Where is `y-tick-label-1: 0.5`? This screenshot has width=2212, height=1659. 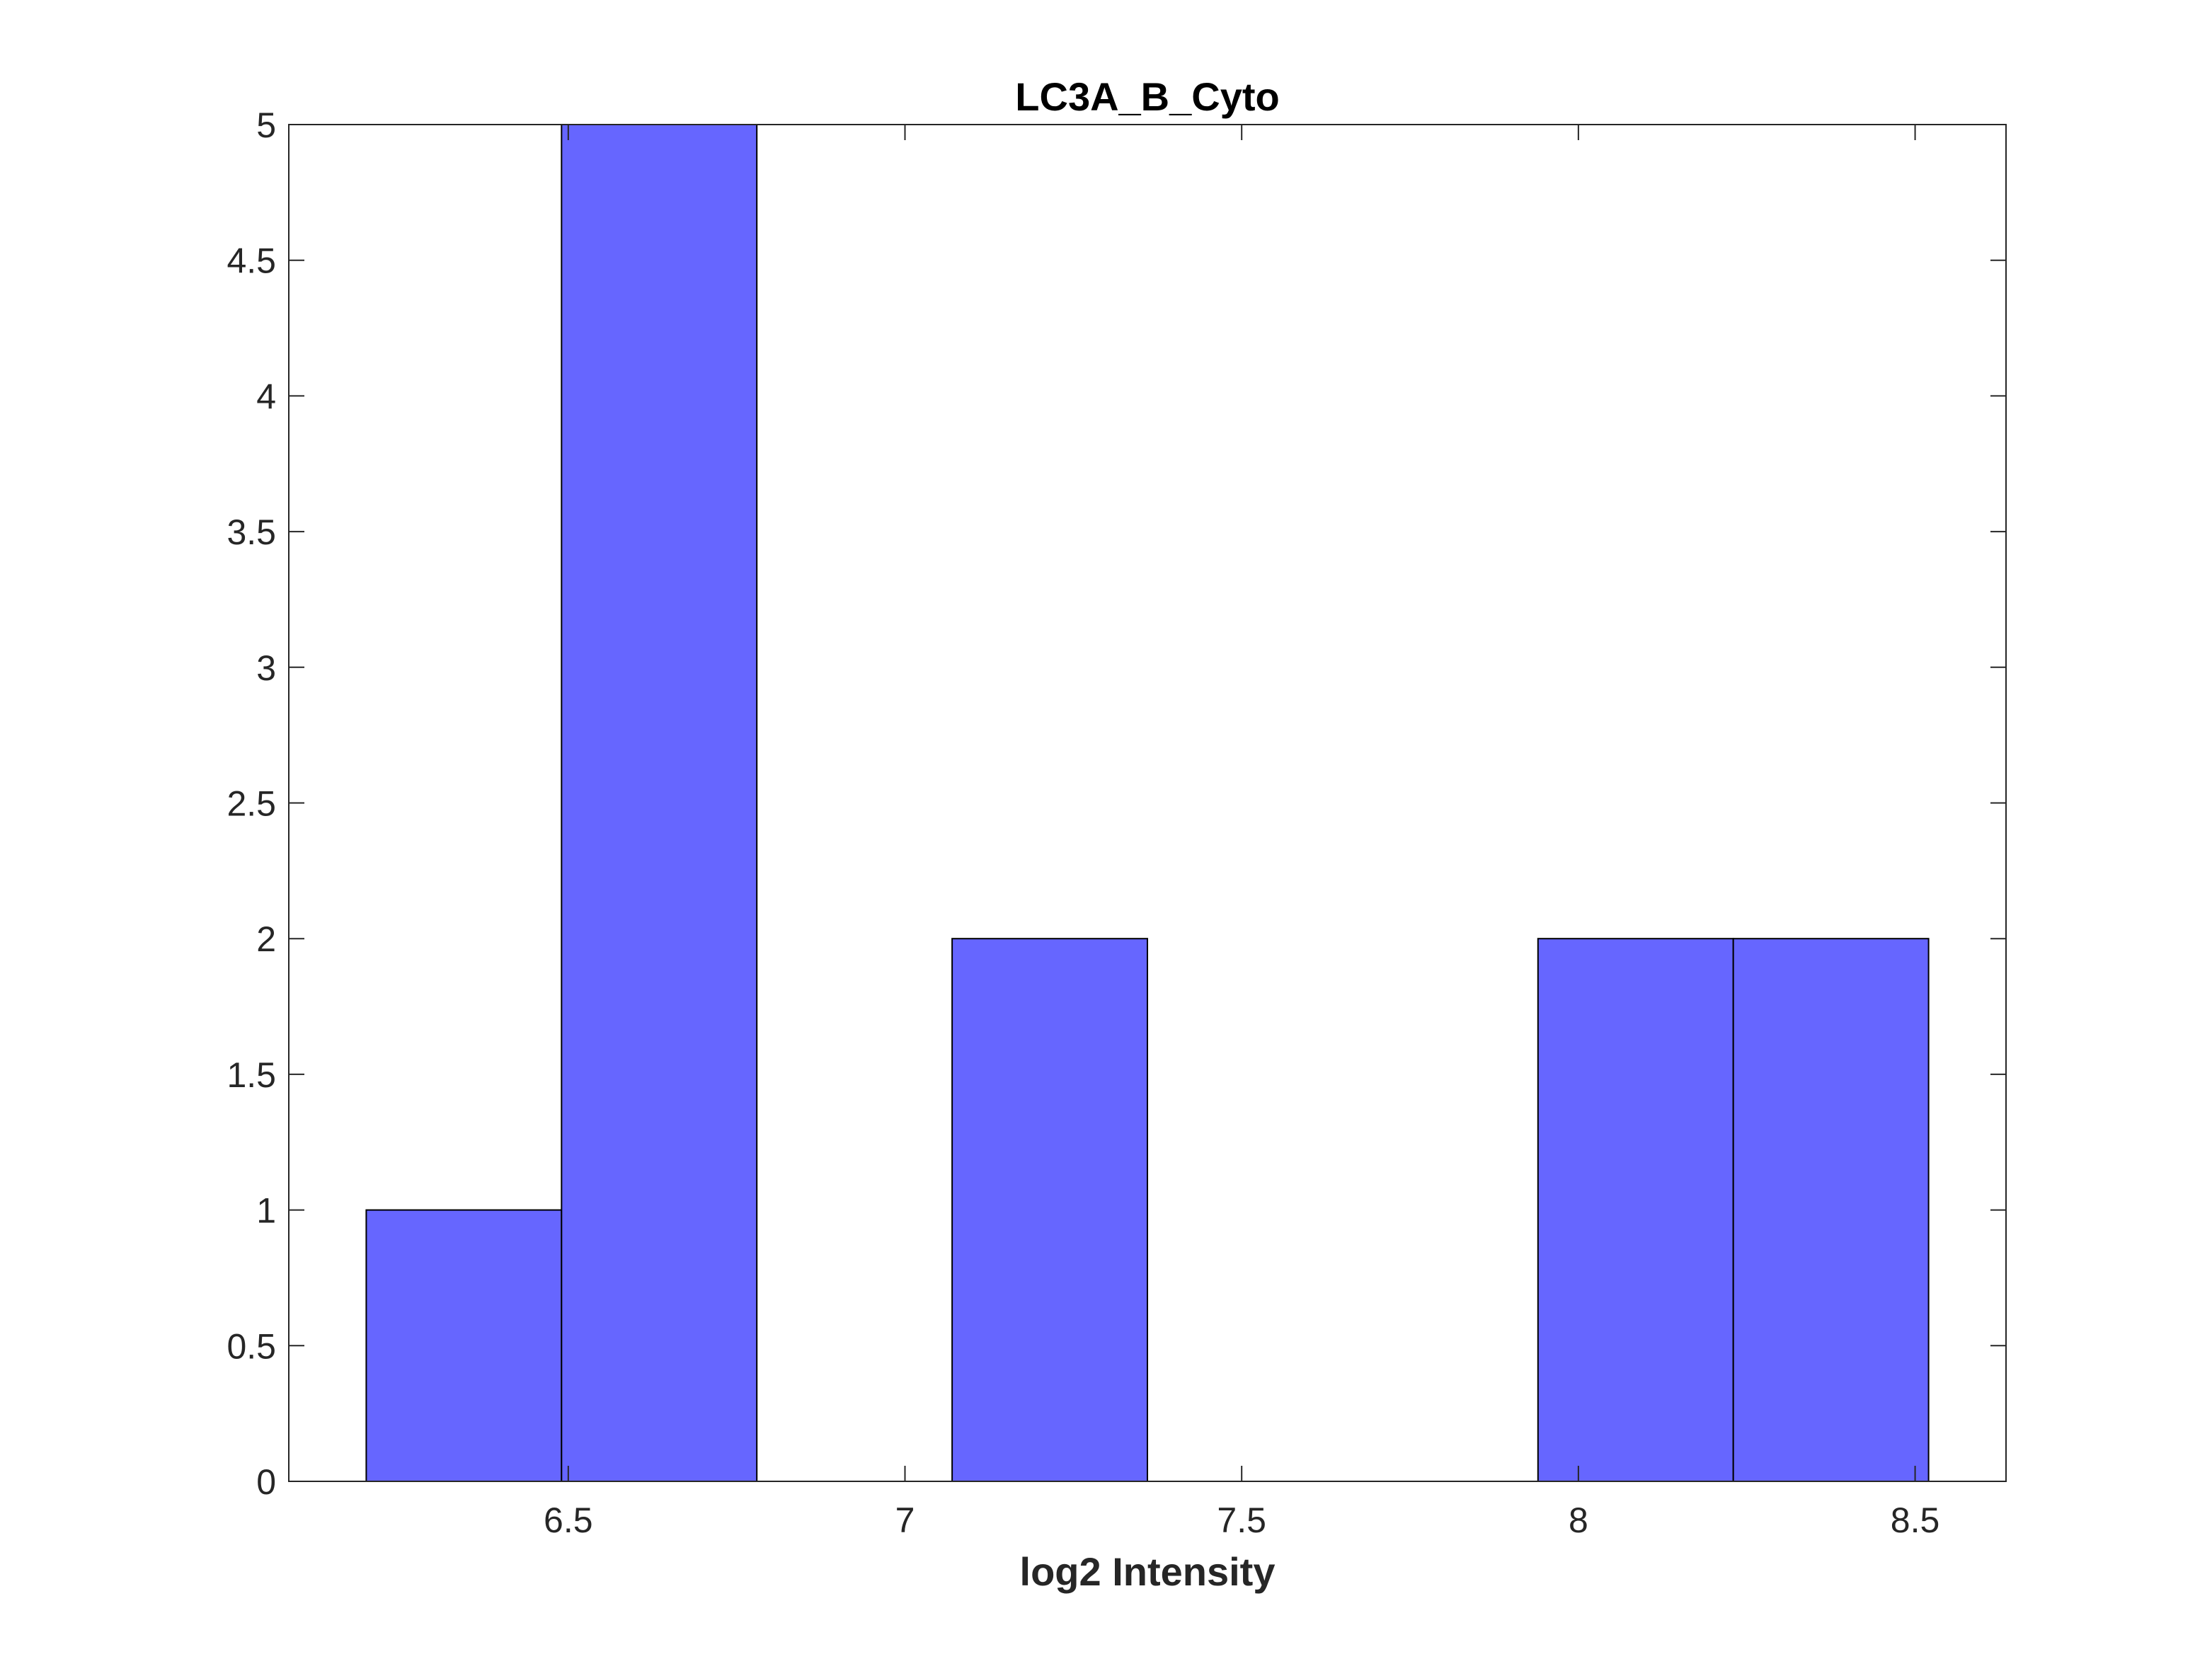 y-tick-label-1: 0.5 is located at coordinates (252, 1346).